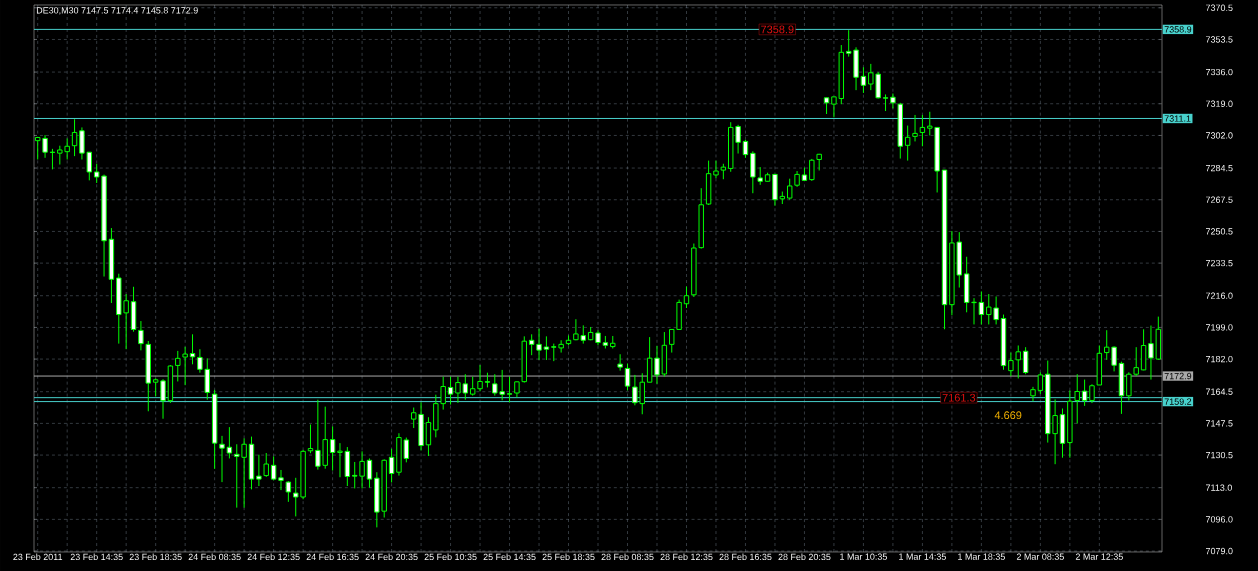  I want to click on y-tick-label: 7199.0, so click(1219, 327).